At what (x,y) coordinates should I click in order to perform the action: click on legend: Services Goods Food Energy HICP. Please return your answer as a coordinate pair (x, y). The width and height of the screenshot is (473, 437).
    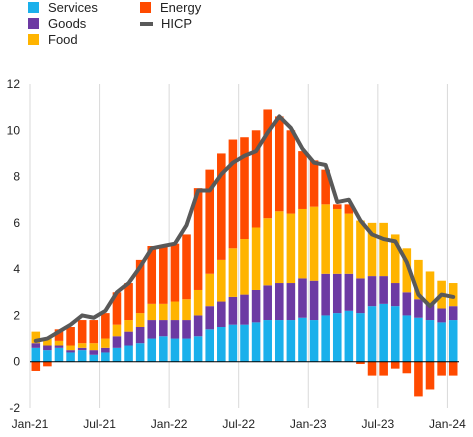
    Looking at the image, I should click on (148, 25).